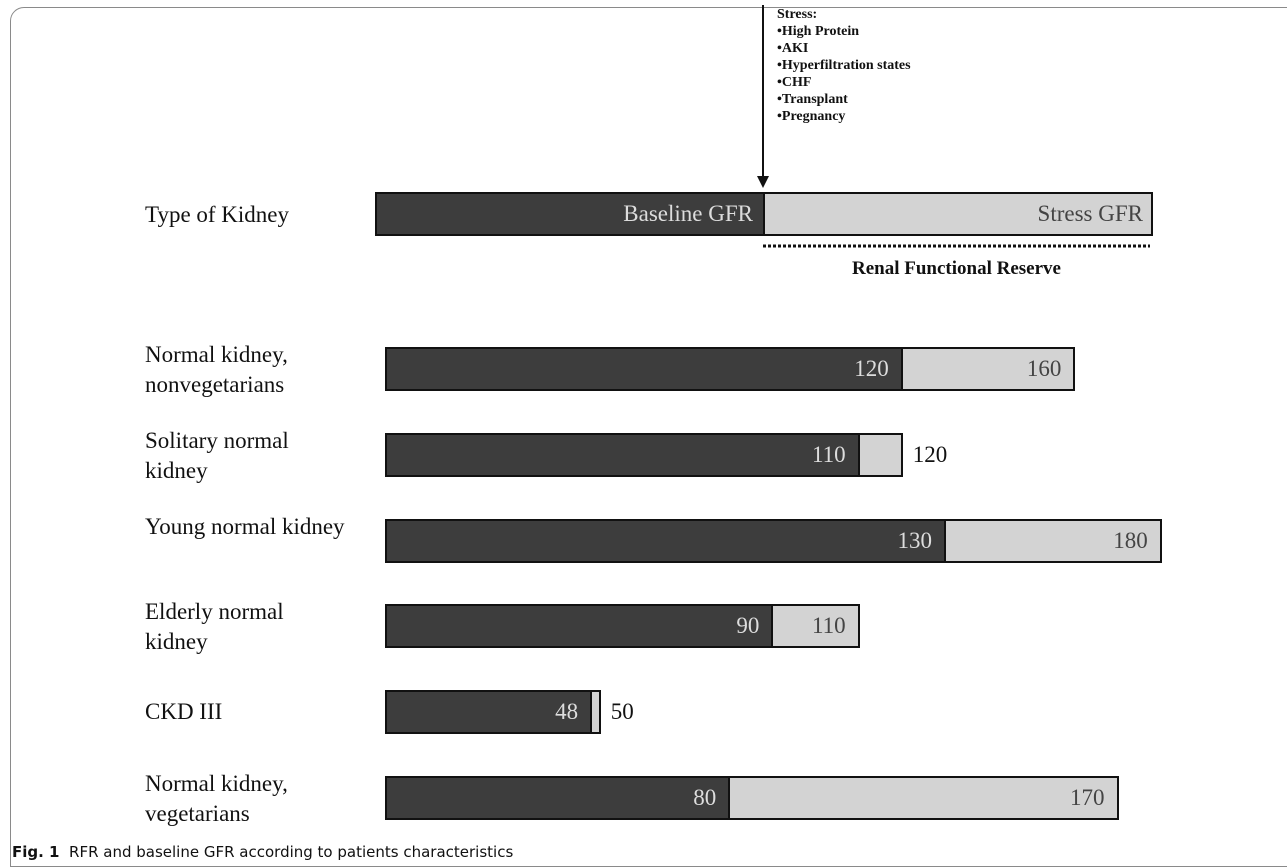 The height and width of the screenshot is (868, 1287). Describe the element at coordinates (871, 368) in the screenshot. I see `baseline-value: 120` at that location.